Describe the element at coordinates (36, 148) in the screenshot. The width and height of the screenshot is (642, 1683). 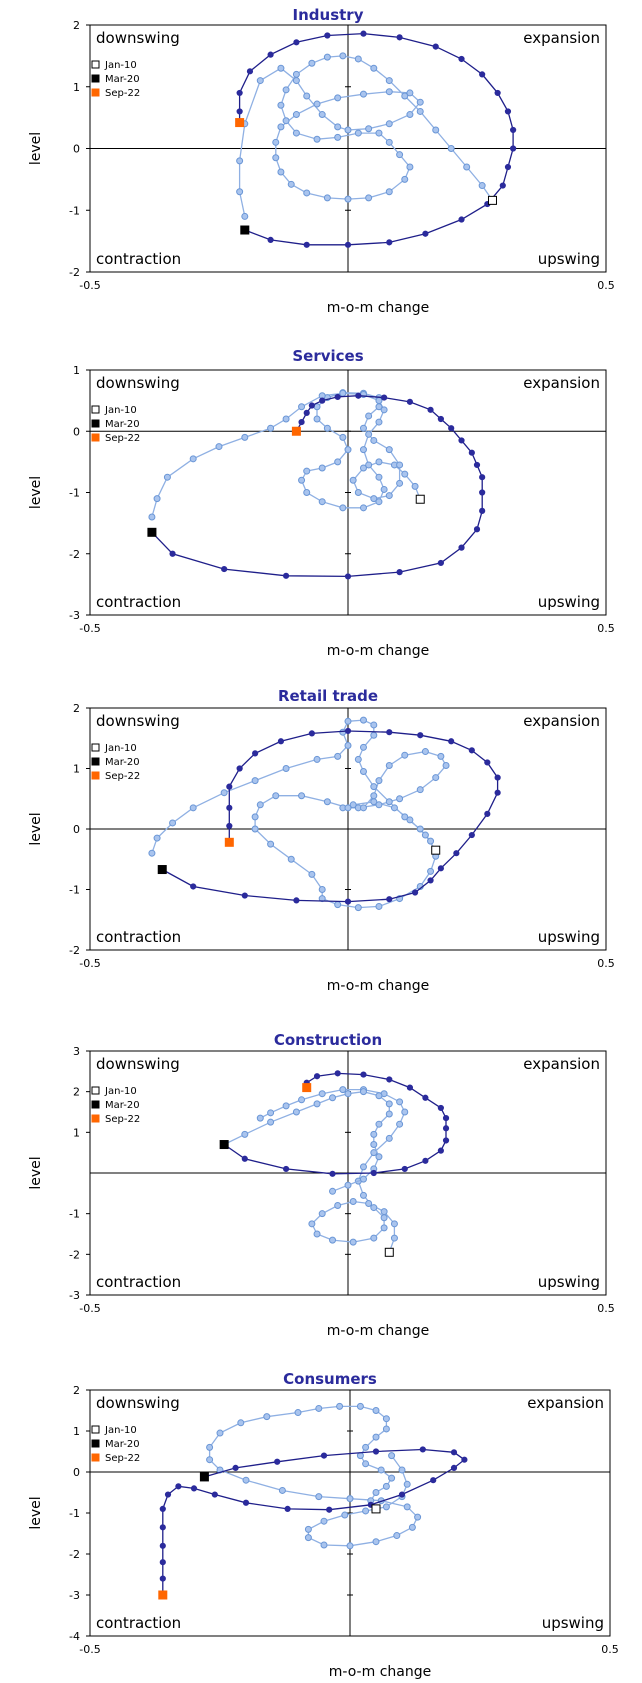
I see `chart-1-y-axis-title: level` at that location.